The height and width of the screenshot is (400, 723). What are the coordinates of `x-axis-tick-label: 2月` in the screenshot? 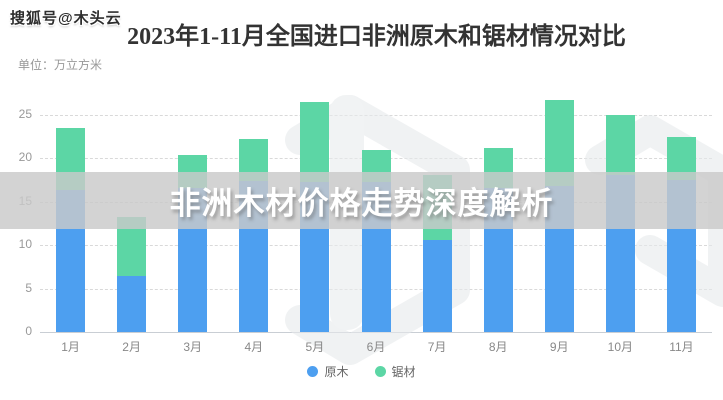 It's located at (131, 347).